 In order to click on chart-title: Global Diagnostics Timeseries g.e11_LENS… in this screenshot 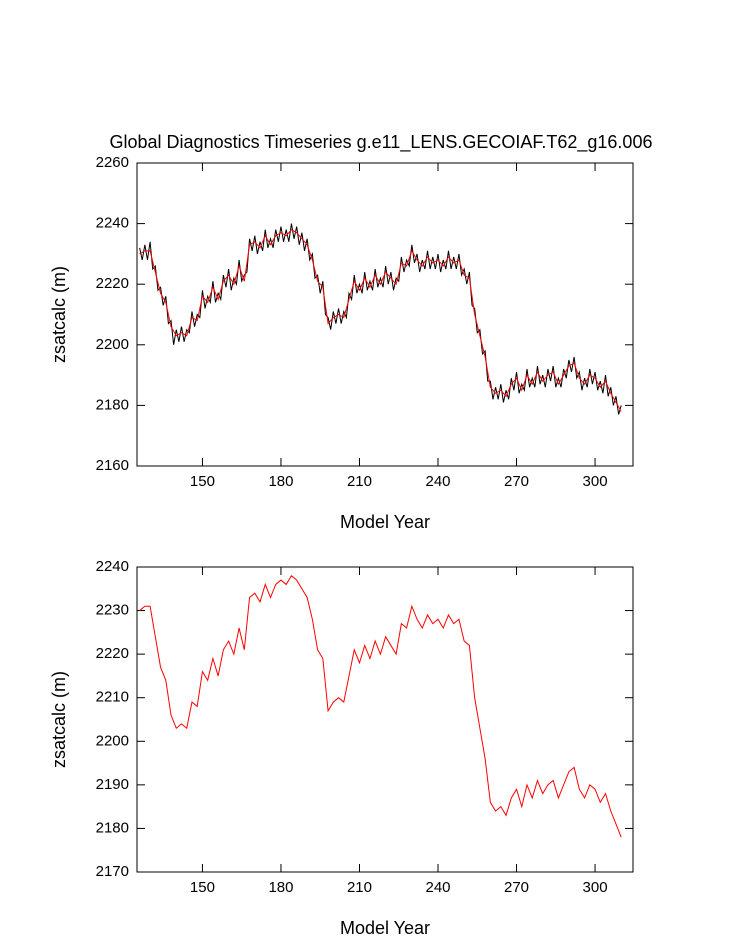, I will do `click(381, 142)`.